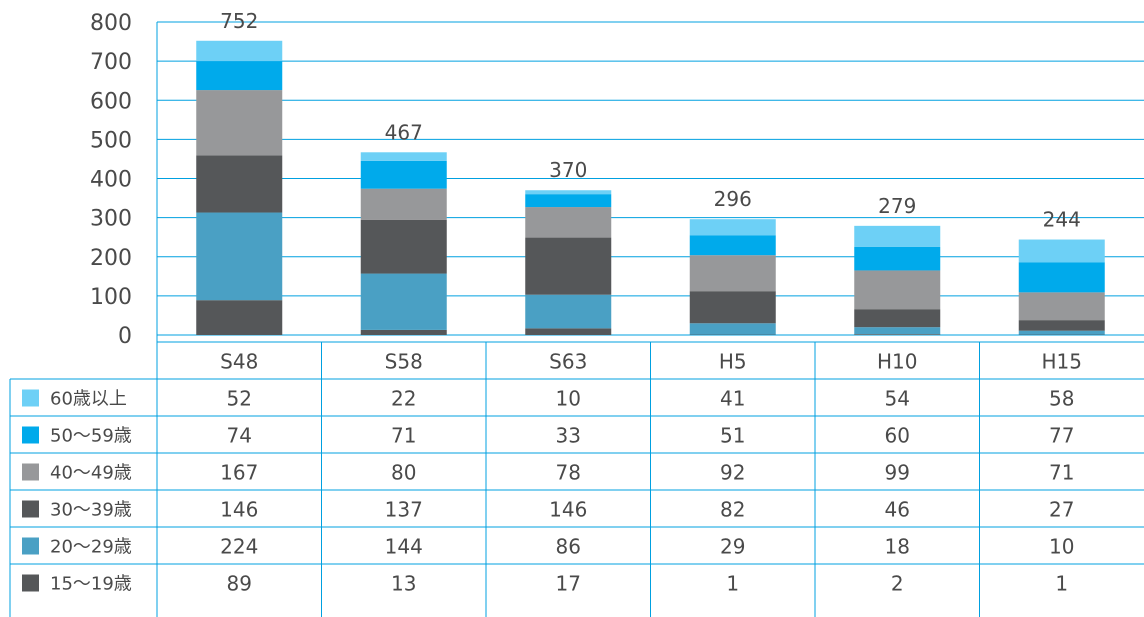  I want to click on legend-label: 40〜49歳, so click(91, 473).